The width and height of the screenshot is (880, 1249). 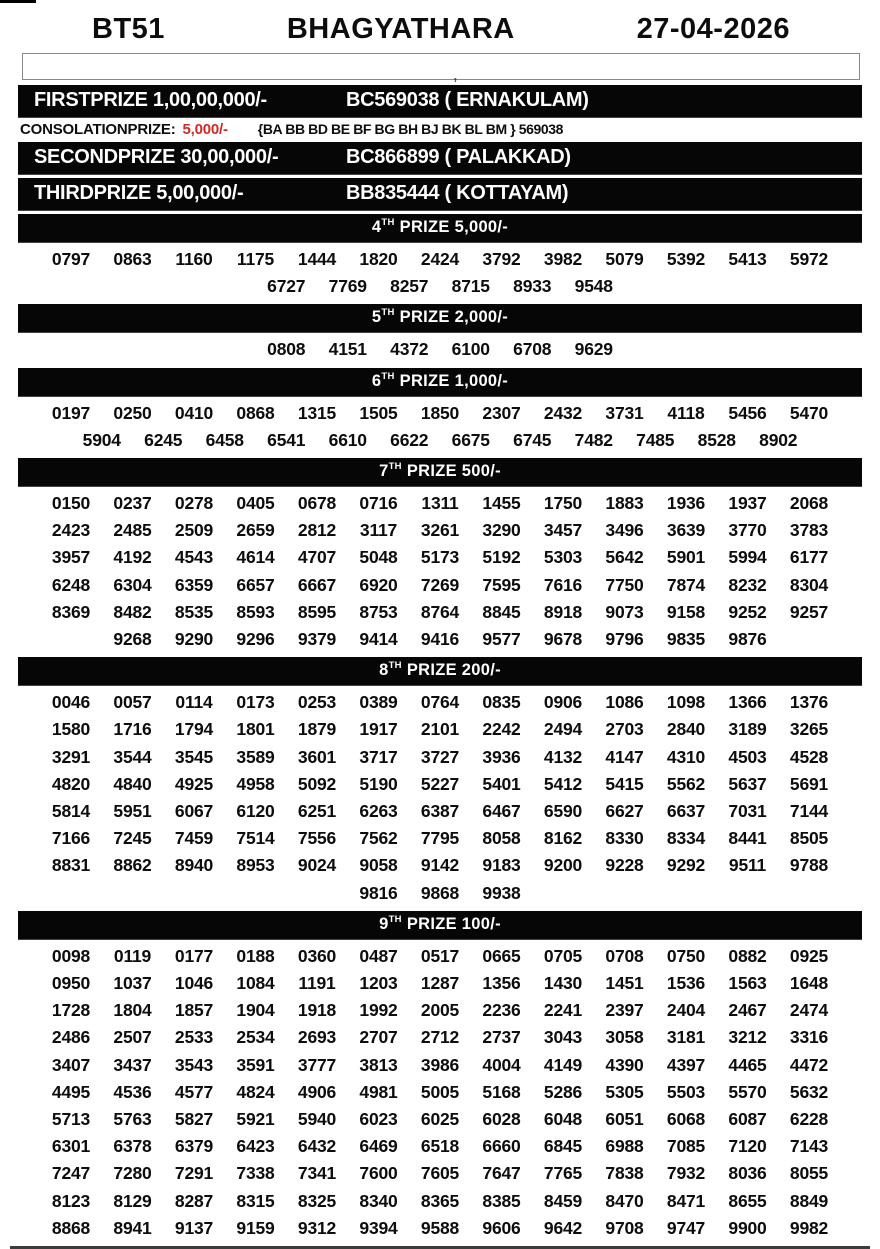 I want to click on prize-number: 9708, so click(x=624, y=1227).